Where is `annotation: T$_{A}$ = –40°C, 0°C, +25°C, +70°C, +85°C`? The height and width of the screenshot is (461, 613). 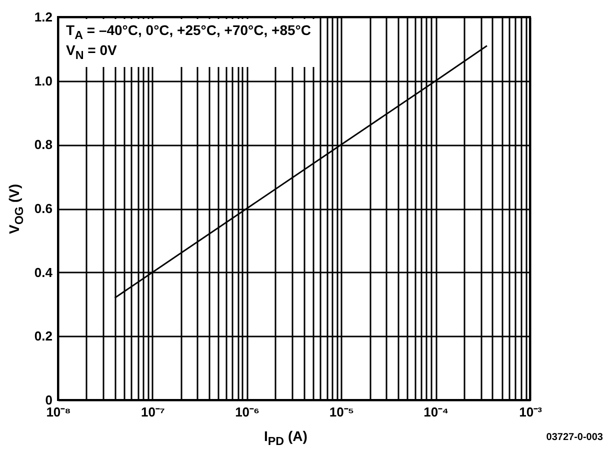 annotation: T$_{A}$ = –40°C, 0°C, +25°C, +70°C, +85°C is located at coordinates (188, 32).